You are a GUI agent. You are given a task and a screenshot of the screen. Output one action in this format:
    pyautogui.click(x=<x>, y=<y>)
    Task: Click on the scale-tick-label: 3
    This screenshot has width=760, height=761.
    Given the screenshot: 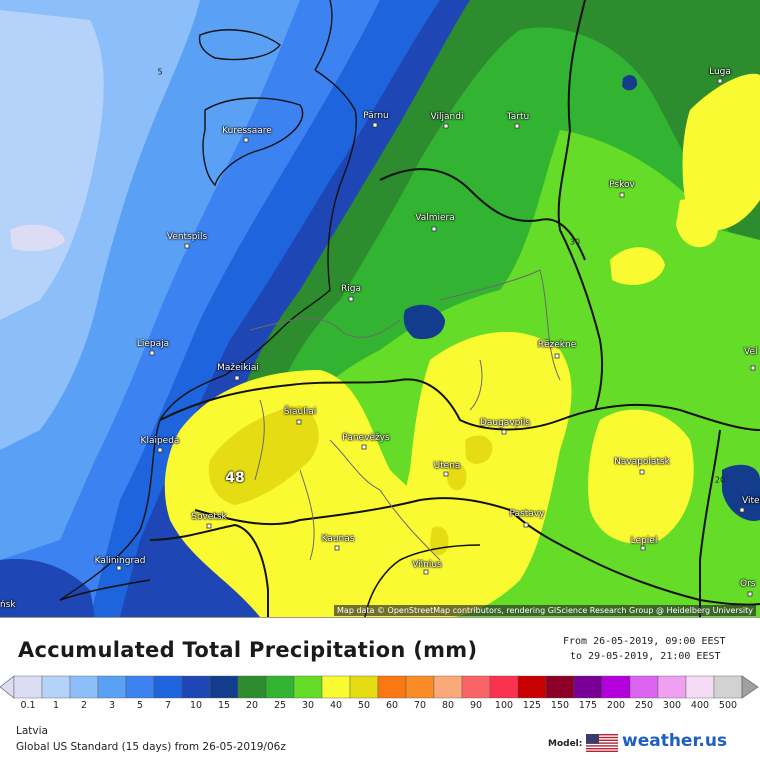 What is the action you would take?
    pyautogui.click(x=112, y=705)
    